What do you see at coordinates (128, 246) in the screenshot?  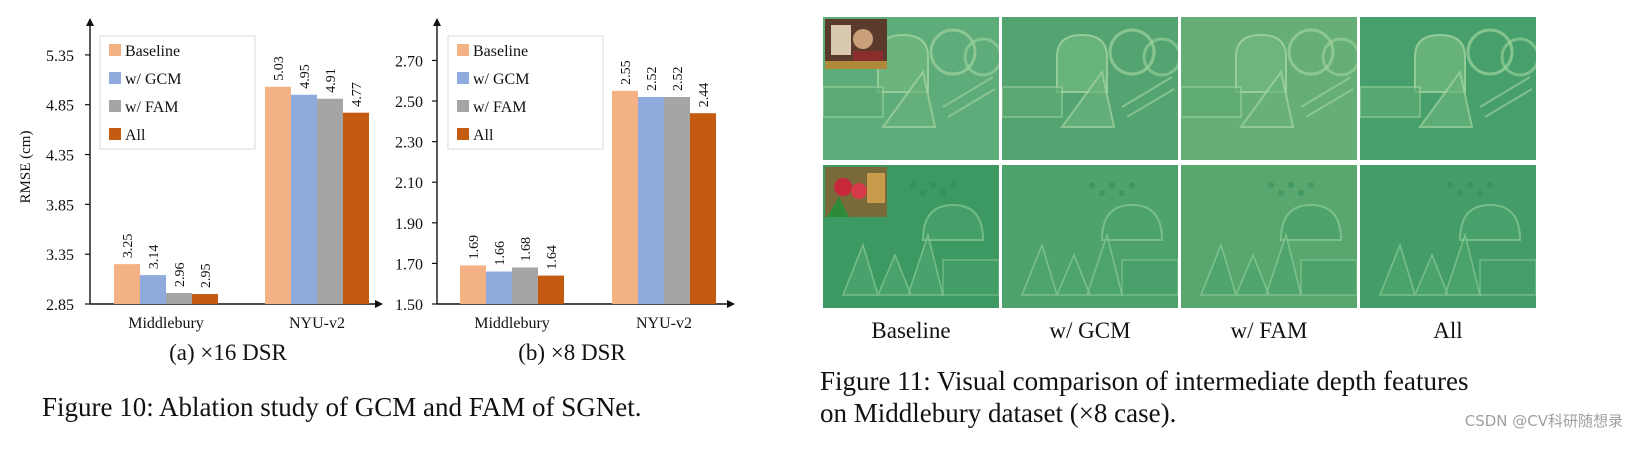 I see `bar-value-label: 3.25` at bounding box center [128, 246].